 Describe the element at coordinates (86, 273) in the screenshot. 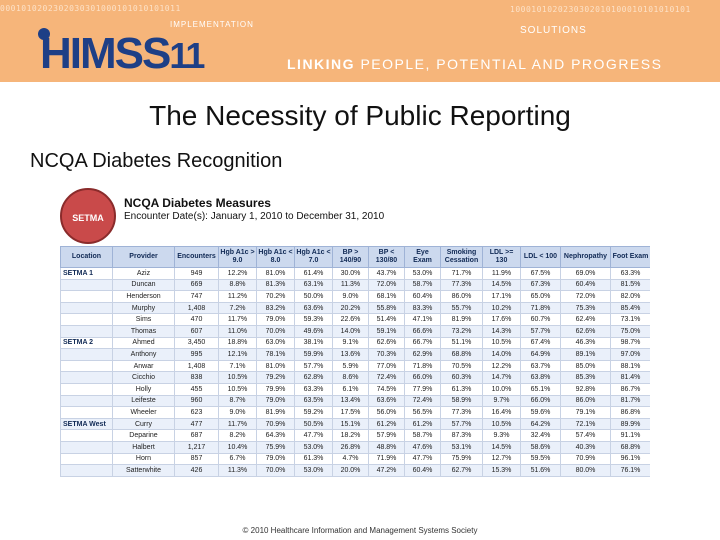

I see `location-cell: SETMA 1` at that location.